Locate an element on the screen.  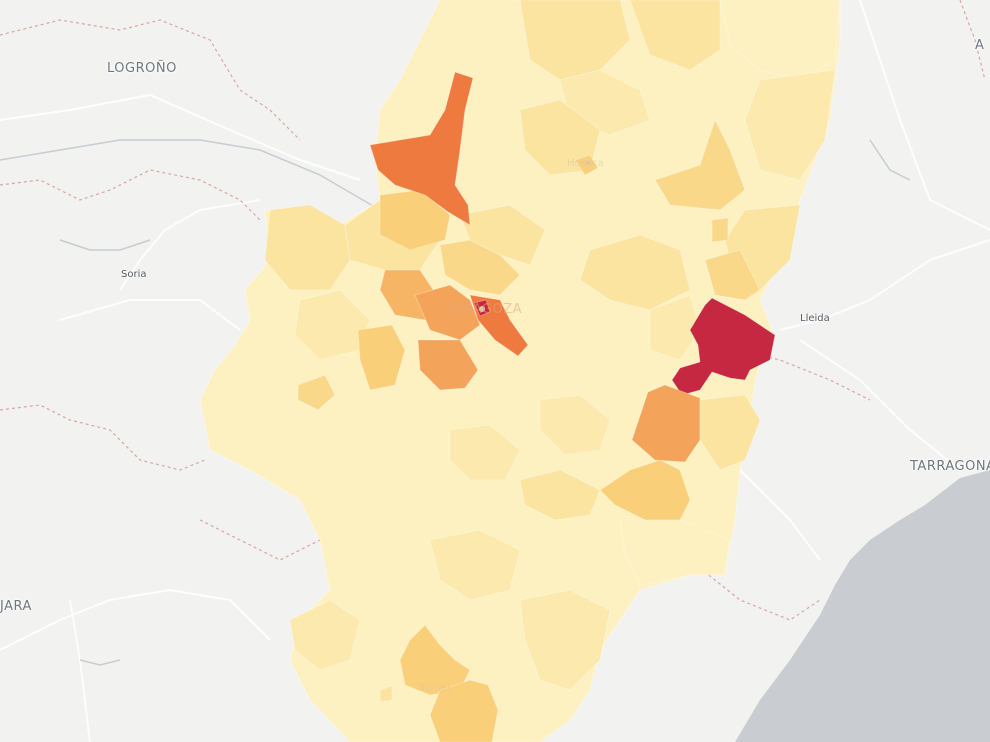
district-c2 is located at coordinates (675, 327).